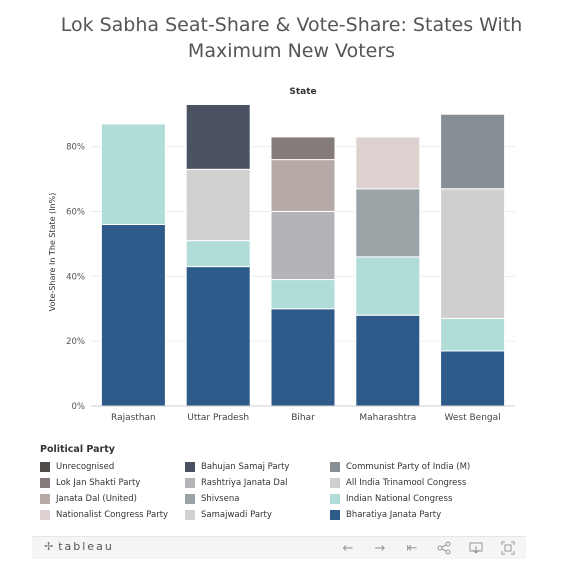  I want to click on legend-item: Bharatiya Janata Party, so click(425, 515).